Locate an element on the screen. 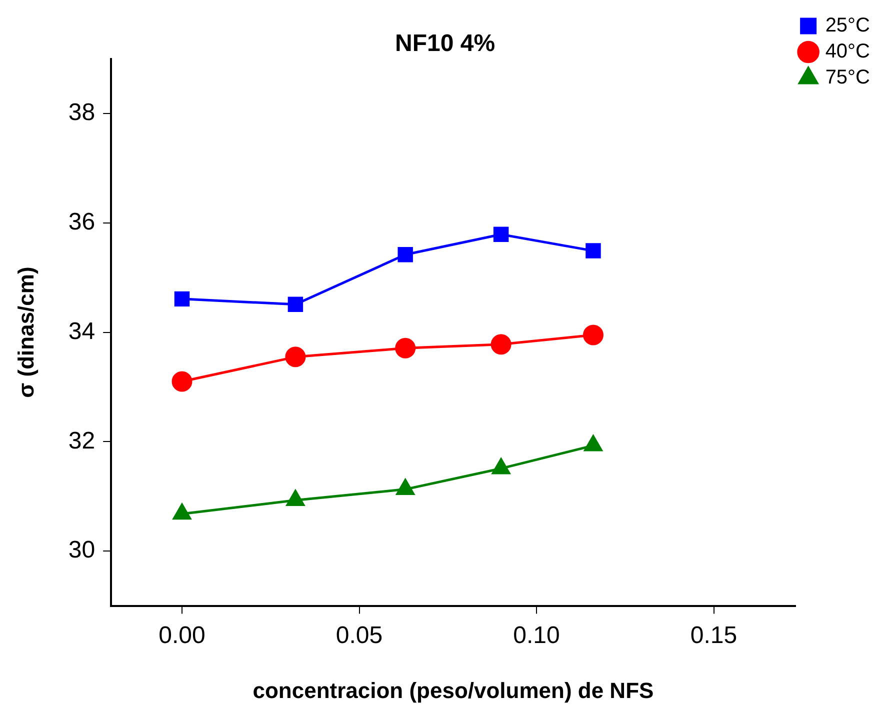 The height and width of the screenshot is (719, 880). x-tick-label: 0.05 is located at coordinates (359, 635).